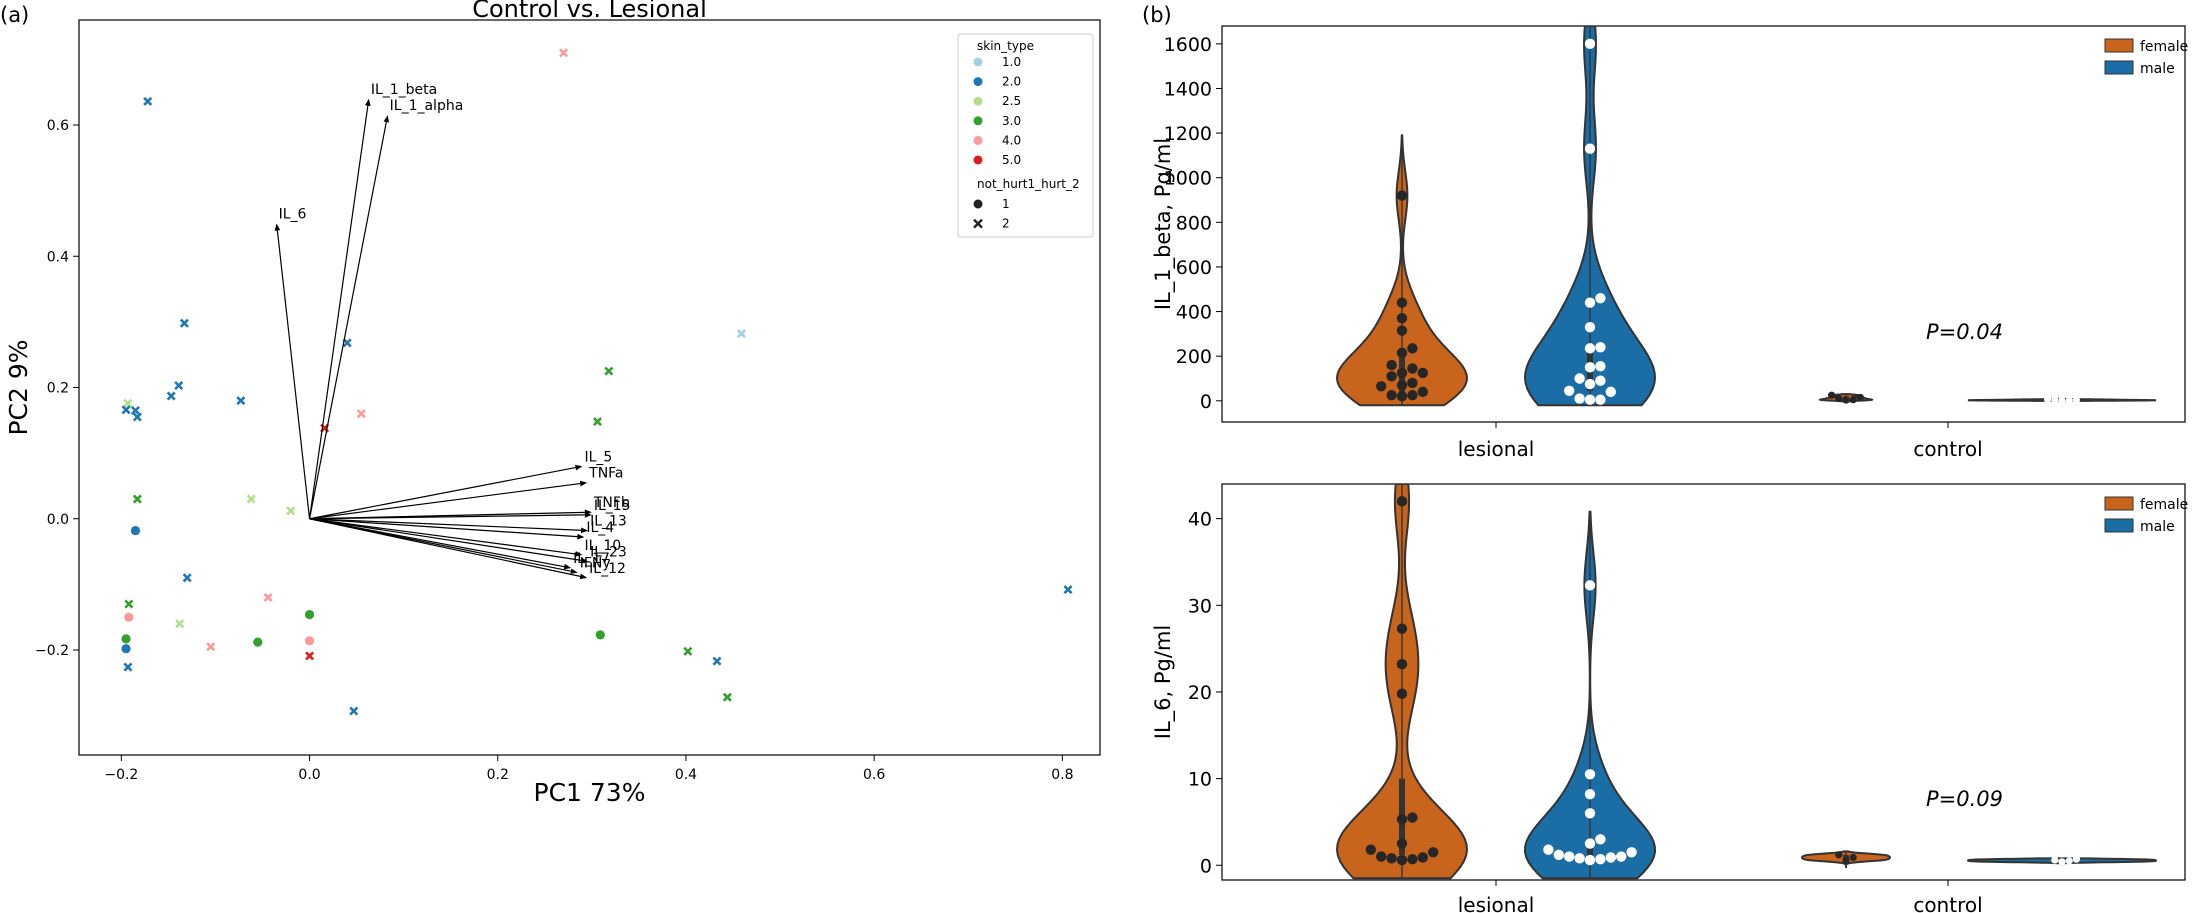  Describe the element at coordinates (1200, 780) in the screenshot. I see `y-tick-label: 10` at that location.